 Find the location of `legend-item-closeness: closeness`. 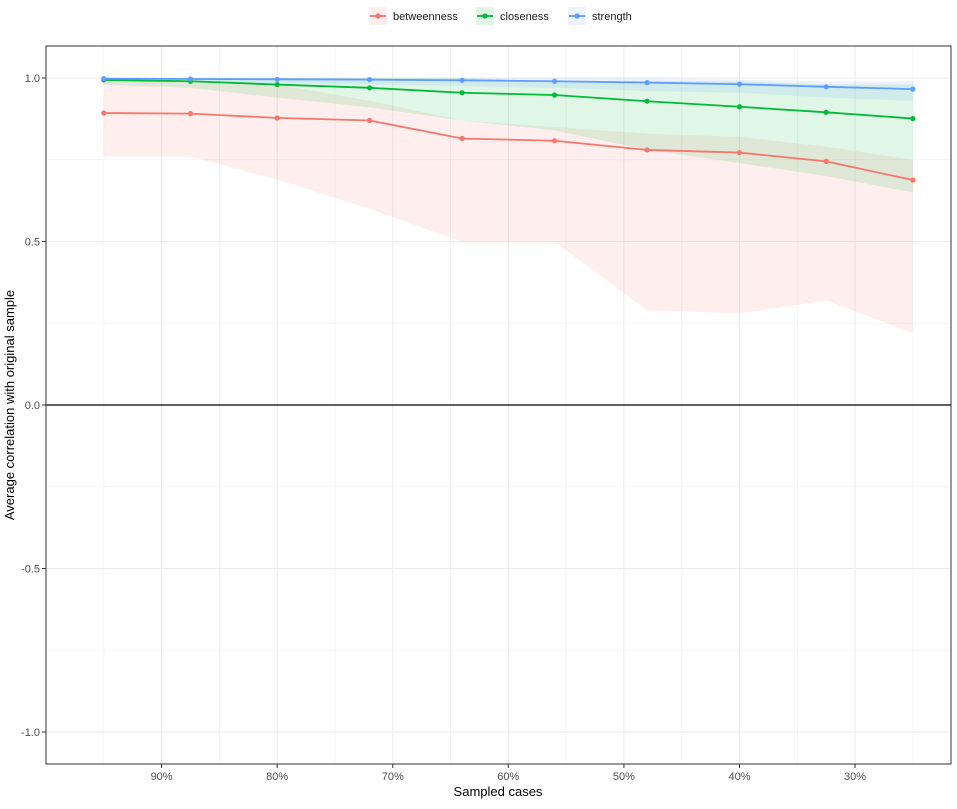

legend-item-closeness: closeness is located at coordinates (512, 16).